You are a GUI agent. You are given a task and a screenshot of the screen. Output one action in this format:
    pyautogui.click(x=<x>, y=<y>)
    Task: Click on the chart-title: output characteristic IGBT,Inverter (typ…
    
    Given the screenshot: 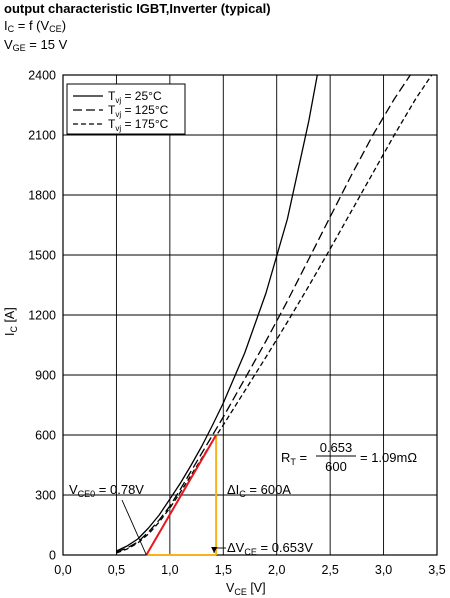 What is the action you would take?
    pyautogui.click(x=137, y=8)
    